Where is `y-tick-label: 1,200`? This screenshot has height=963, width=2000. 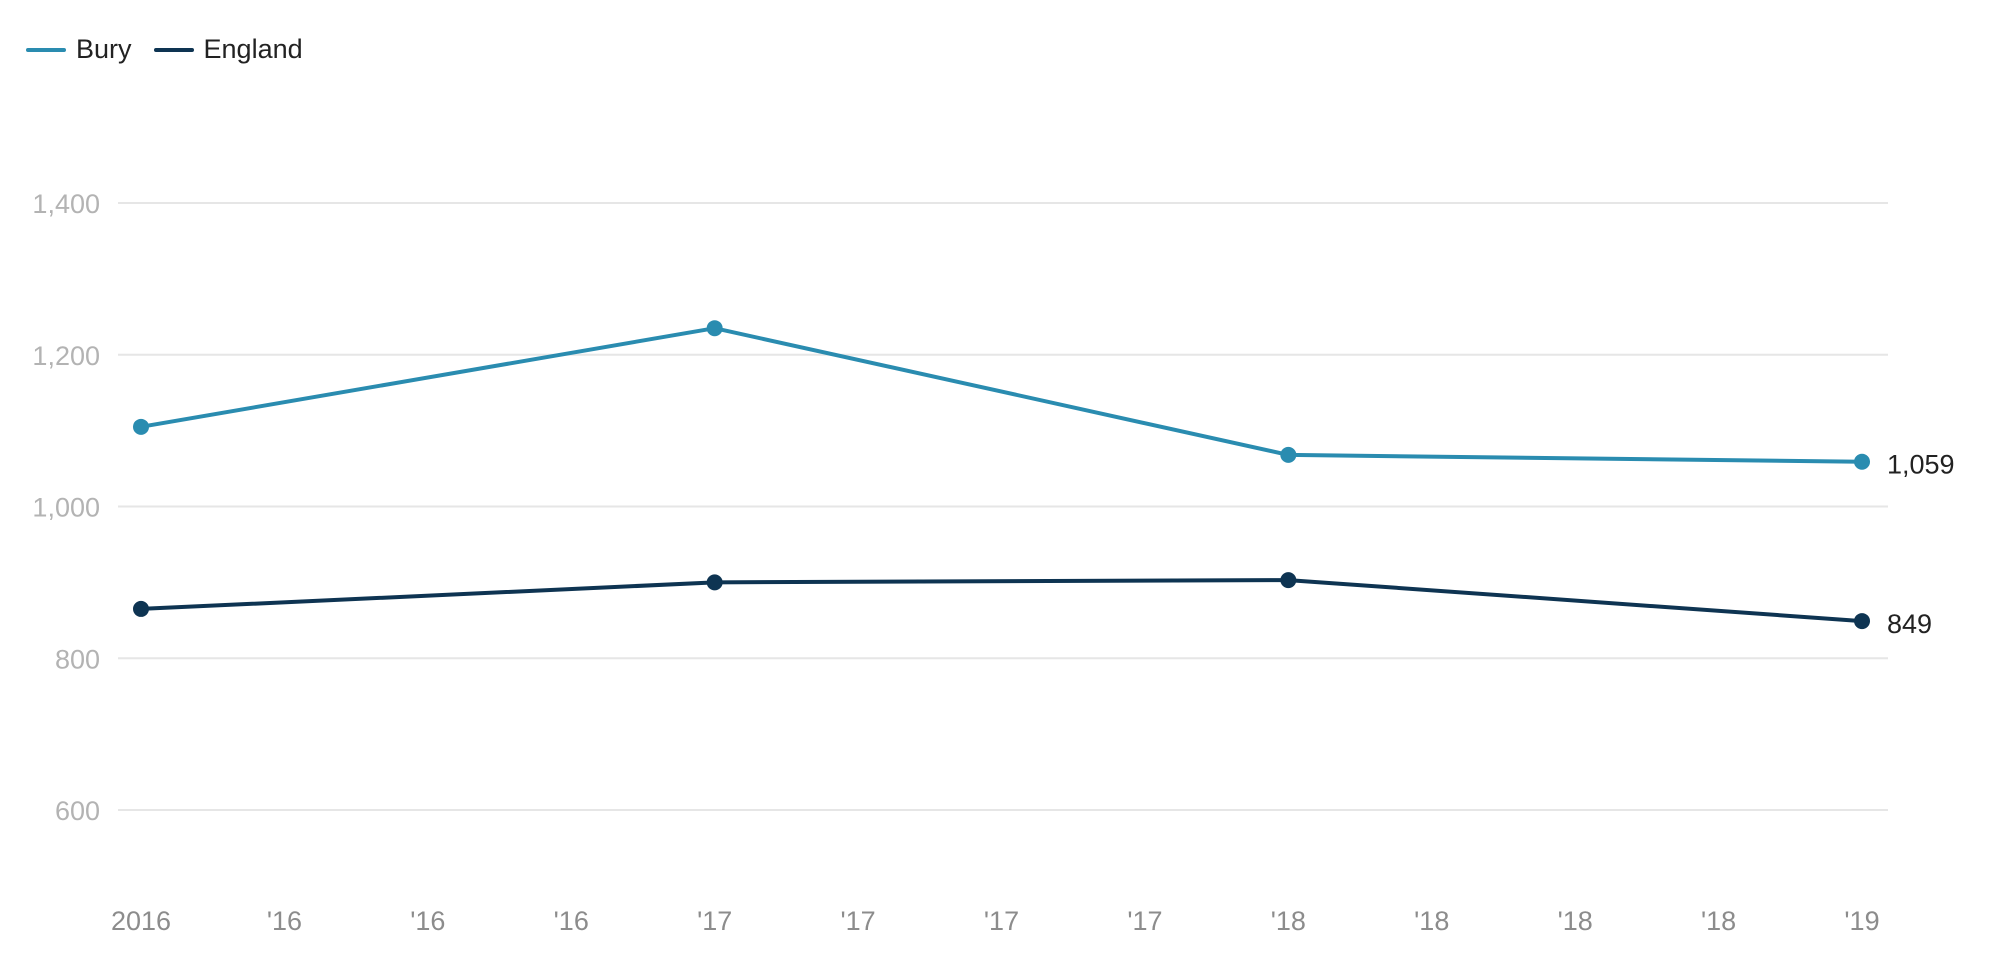 y-tick-label: 1,200 is located at coordinates (66, 356).